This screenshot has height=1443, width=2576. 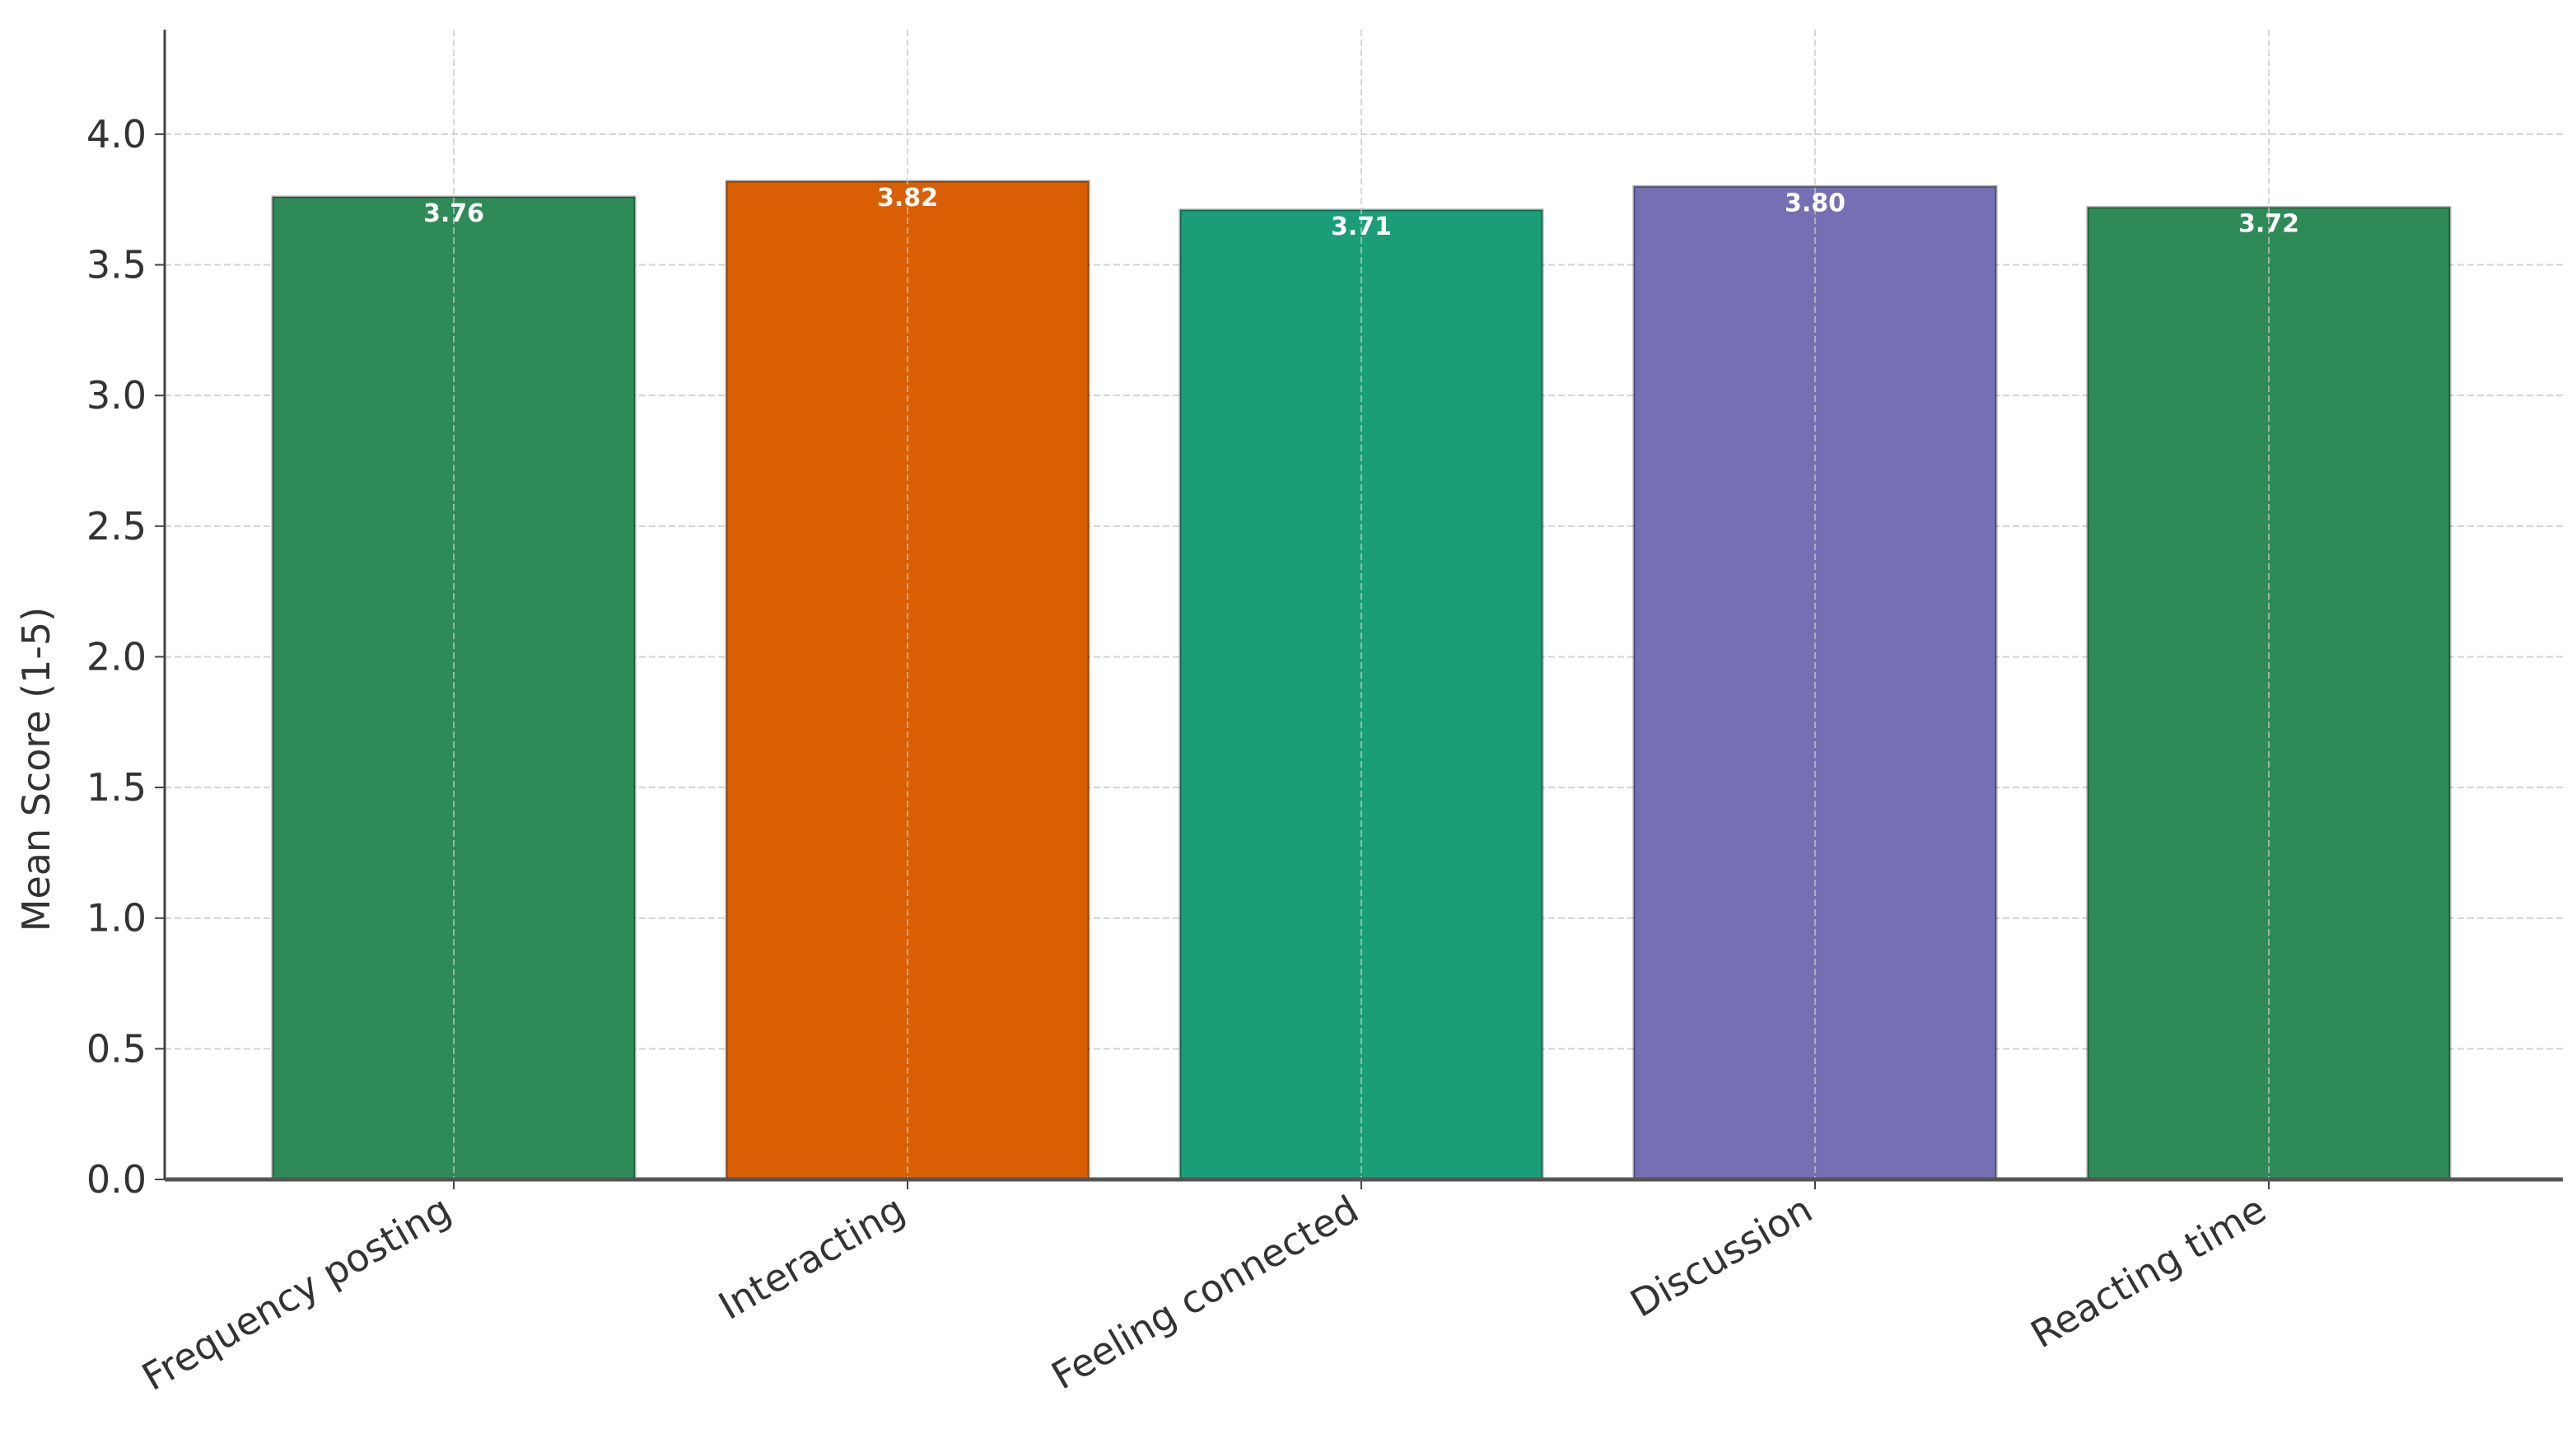 I want to click on y-tick-label: 3.0, so click(x=116, y=395).